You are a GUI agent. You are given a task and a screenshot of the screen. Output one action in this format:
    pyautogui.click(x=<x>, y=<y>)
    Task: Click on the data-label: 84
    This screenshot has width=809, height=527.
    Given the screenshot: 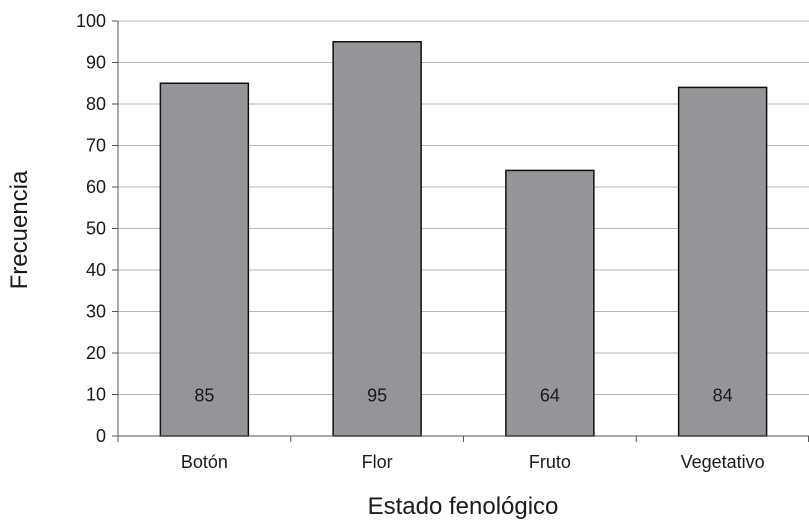 What is the action you would take?
    pyautogui.click(x=723, y=396)
    